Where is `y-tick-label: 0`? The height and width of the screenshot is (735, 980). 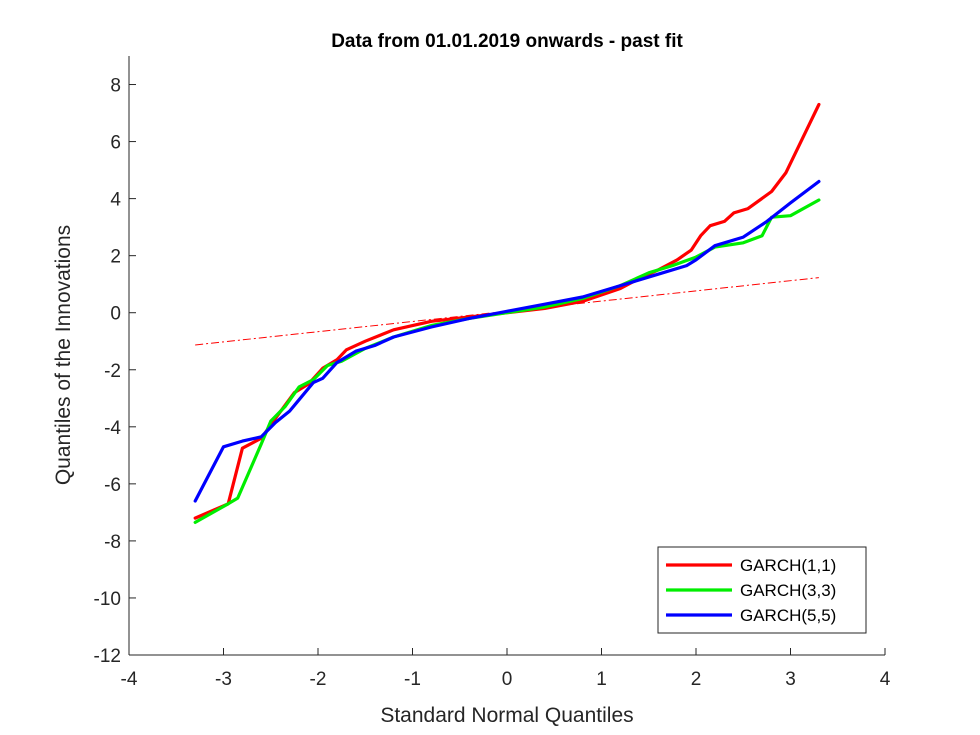 y-tick-label: 0 is located at coordinates (115, 314).